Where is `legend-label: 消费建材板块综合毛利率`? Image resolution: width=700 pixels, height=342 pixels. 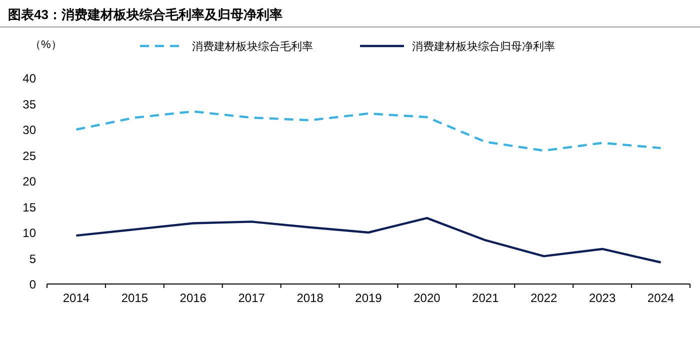 legend-label: 消费建材板块综合毛利率 is located at coordinates (252, 46).